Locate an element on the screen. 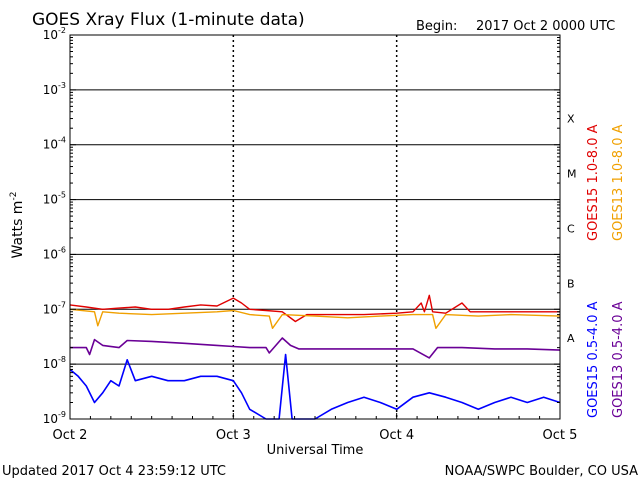 The width and height of the screenshot is (640, 480). flare-class-label: A is located at coordinates (571, 338).